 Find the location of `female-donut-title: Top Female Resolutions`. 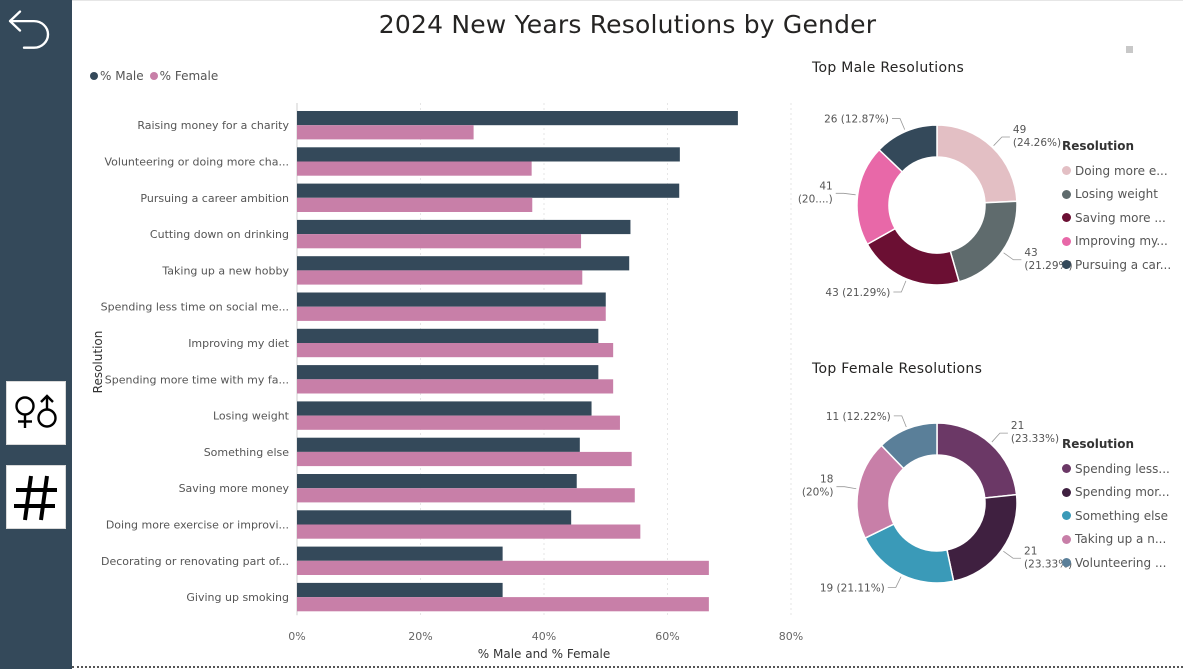

female-donut-title: Top Female Resolutions is located at coordinates (897, 369).